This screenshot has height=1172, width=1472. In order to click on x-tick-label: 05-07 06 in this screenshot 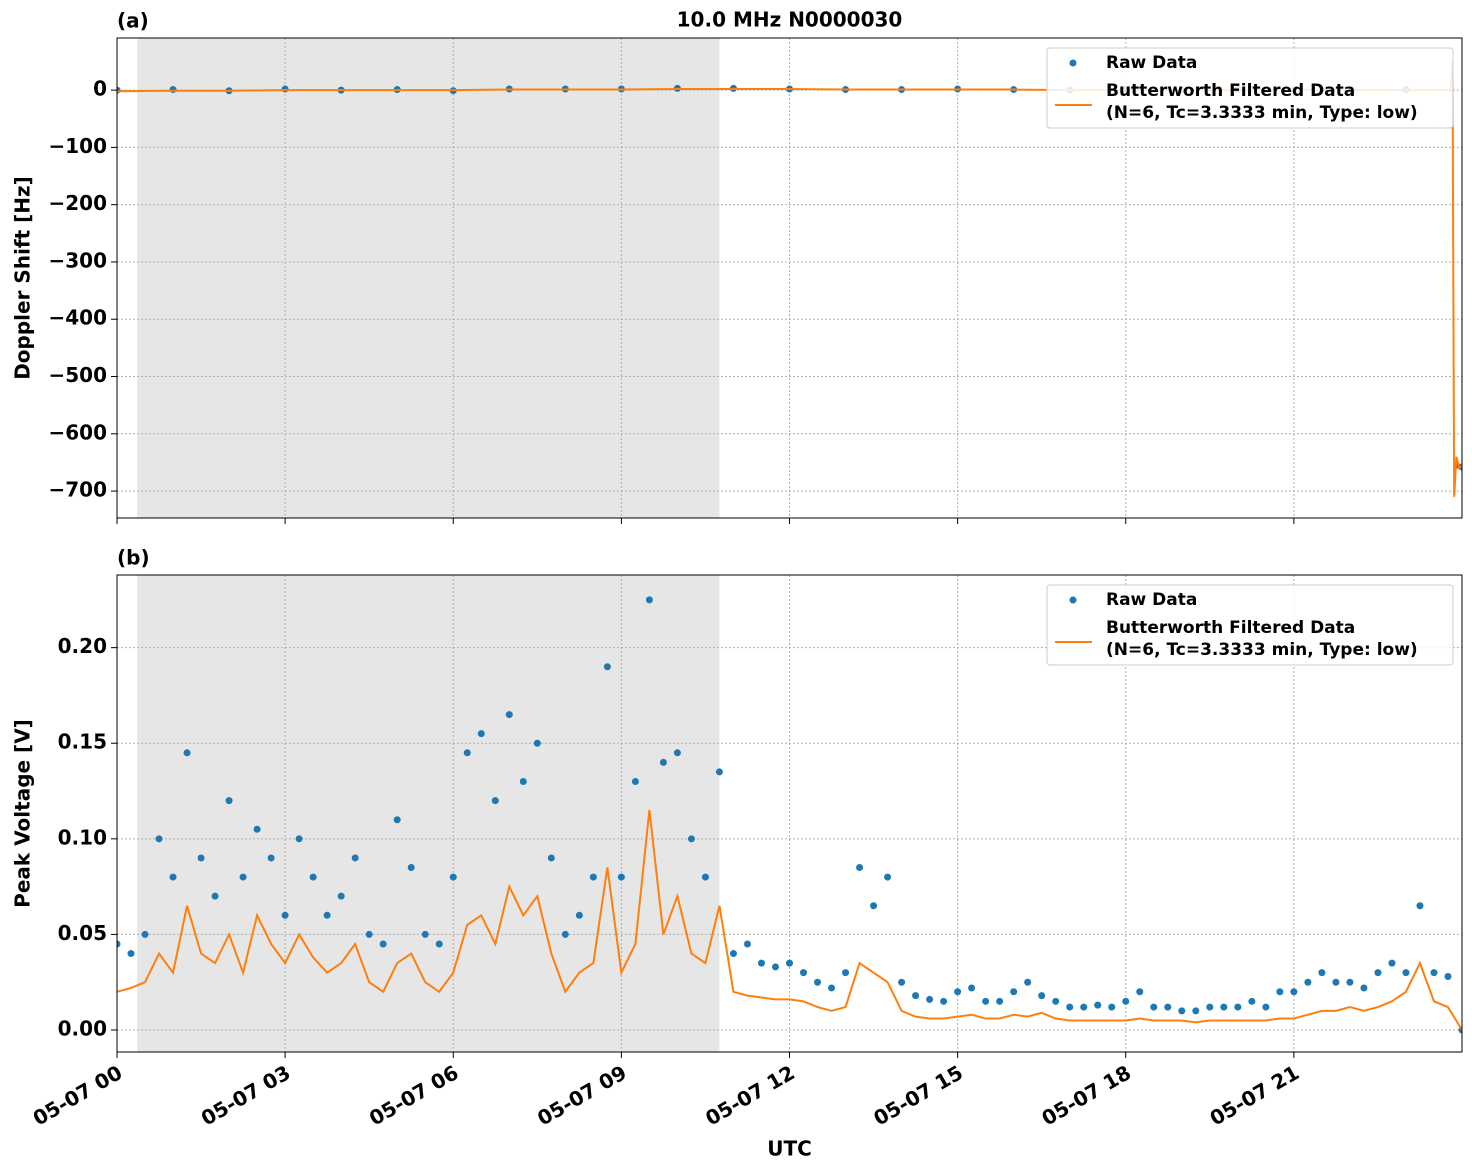, I will do `click(414, 1095)`.